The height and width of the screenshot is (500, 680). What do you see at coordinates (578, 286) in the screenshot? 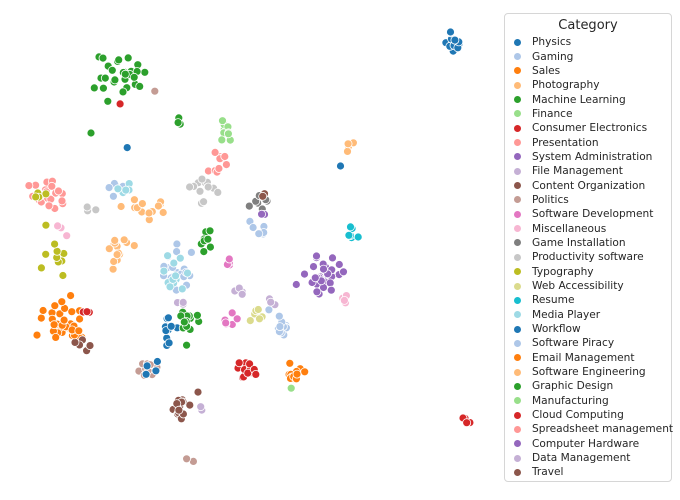
I see `legend-label: Web Accessibility` at bounding box center [578, 286].